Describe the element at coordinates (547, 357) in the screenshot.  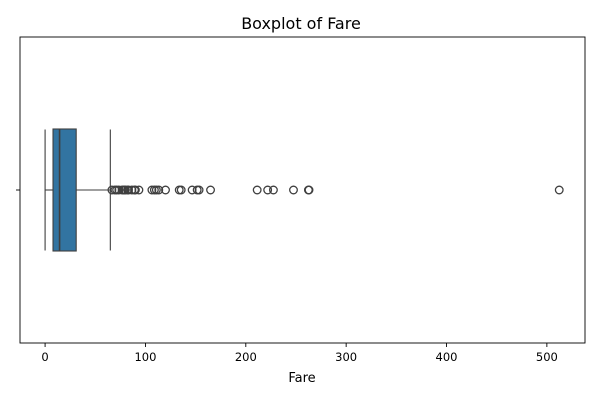
I see `x-tick-label: 500` at that location.